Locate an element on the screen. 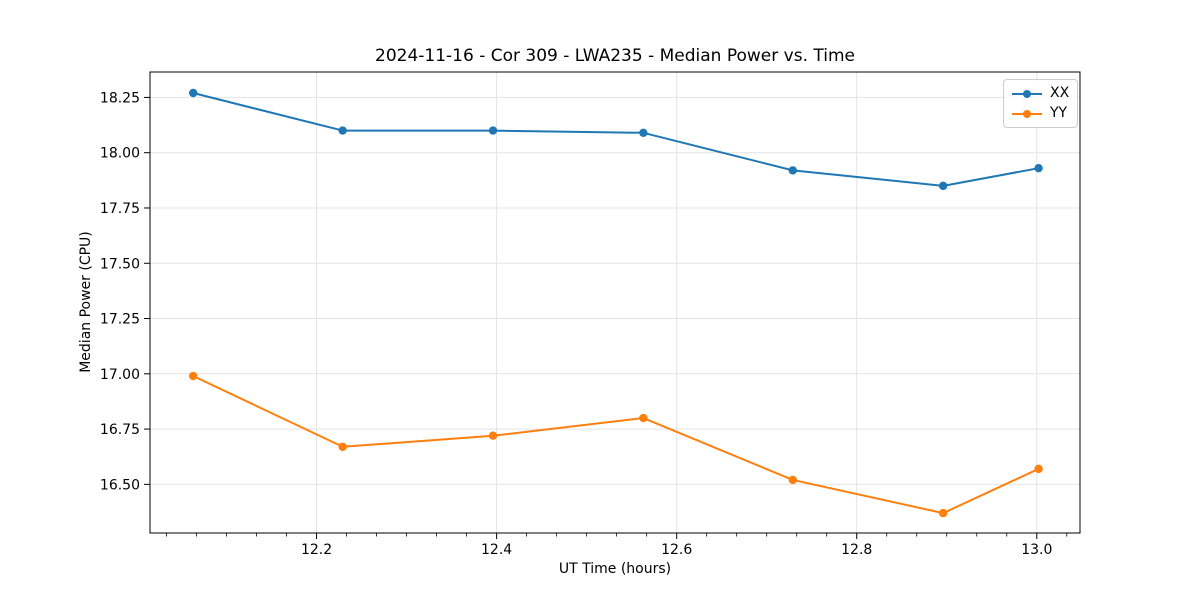 Image resolution: width=1200 pixels, height=600 pixels. x-axis-label: UT Time (hours) is located at coordinates (615, 569).